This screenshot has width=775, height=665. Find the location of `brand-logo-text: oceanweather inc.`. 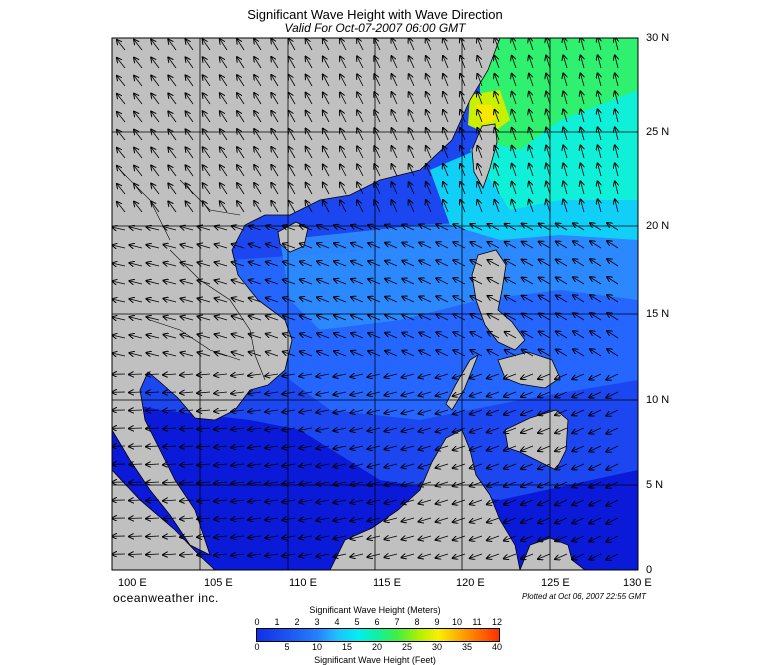

brand-logo-text: oceanweather inc. is located at coordinates (166, 598).